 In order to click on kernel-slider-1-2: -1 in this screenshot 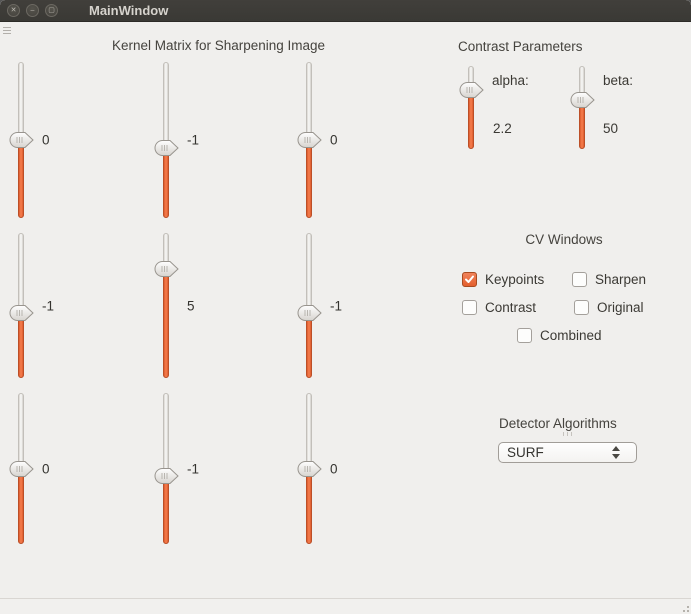, I will do `click(327, 305)`.